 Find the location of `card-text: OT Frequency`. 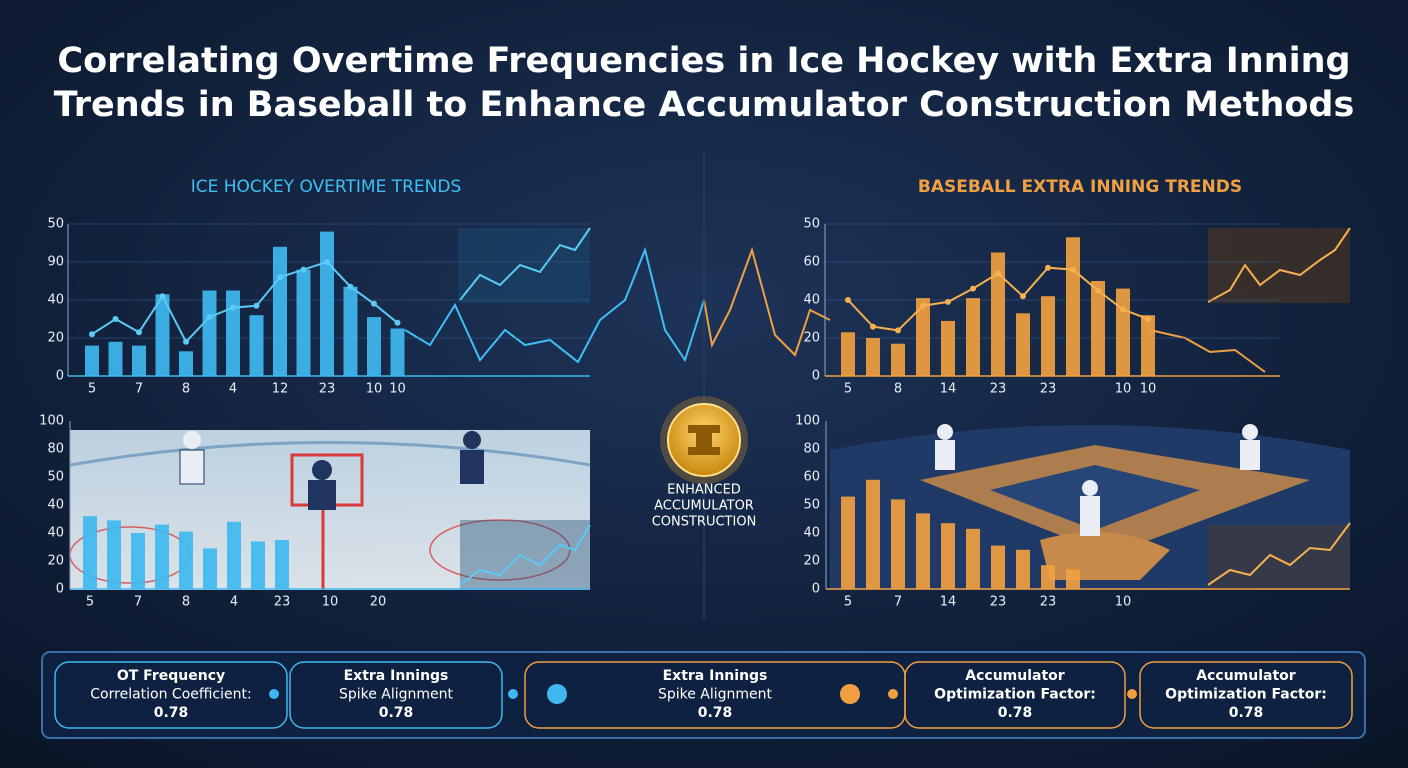

card-text: OT Frequency is located at coordinates (171, 676).